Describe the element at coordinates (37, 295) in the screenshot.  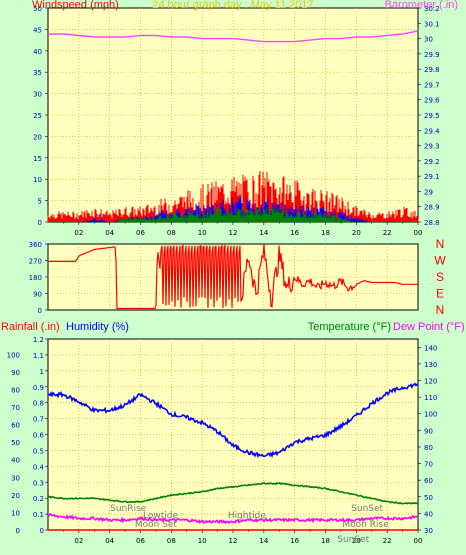
I see `direction-ytick-label: 90` at that location.